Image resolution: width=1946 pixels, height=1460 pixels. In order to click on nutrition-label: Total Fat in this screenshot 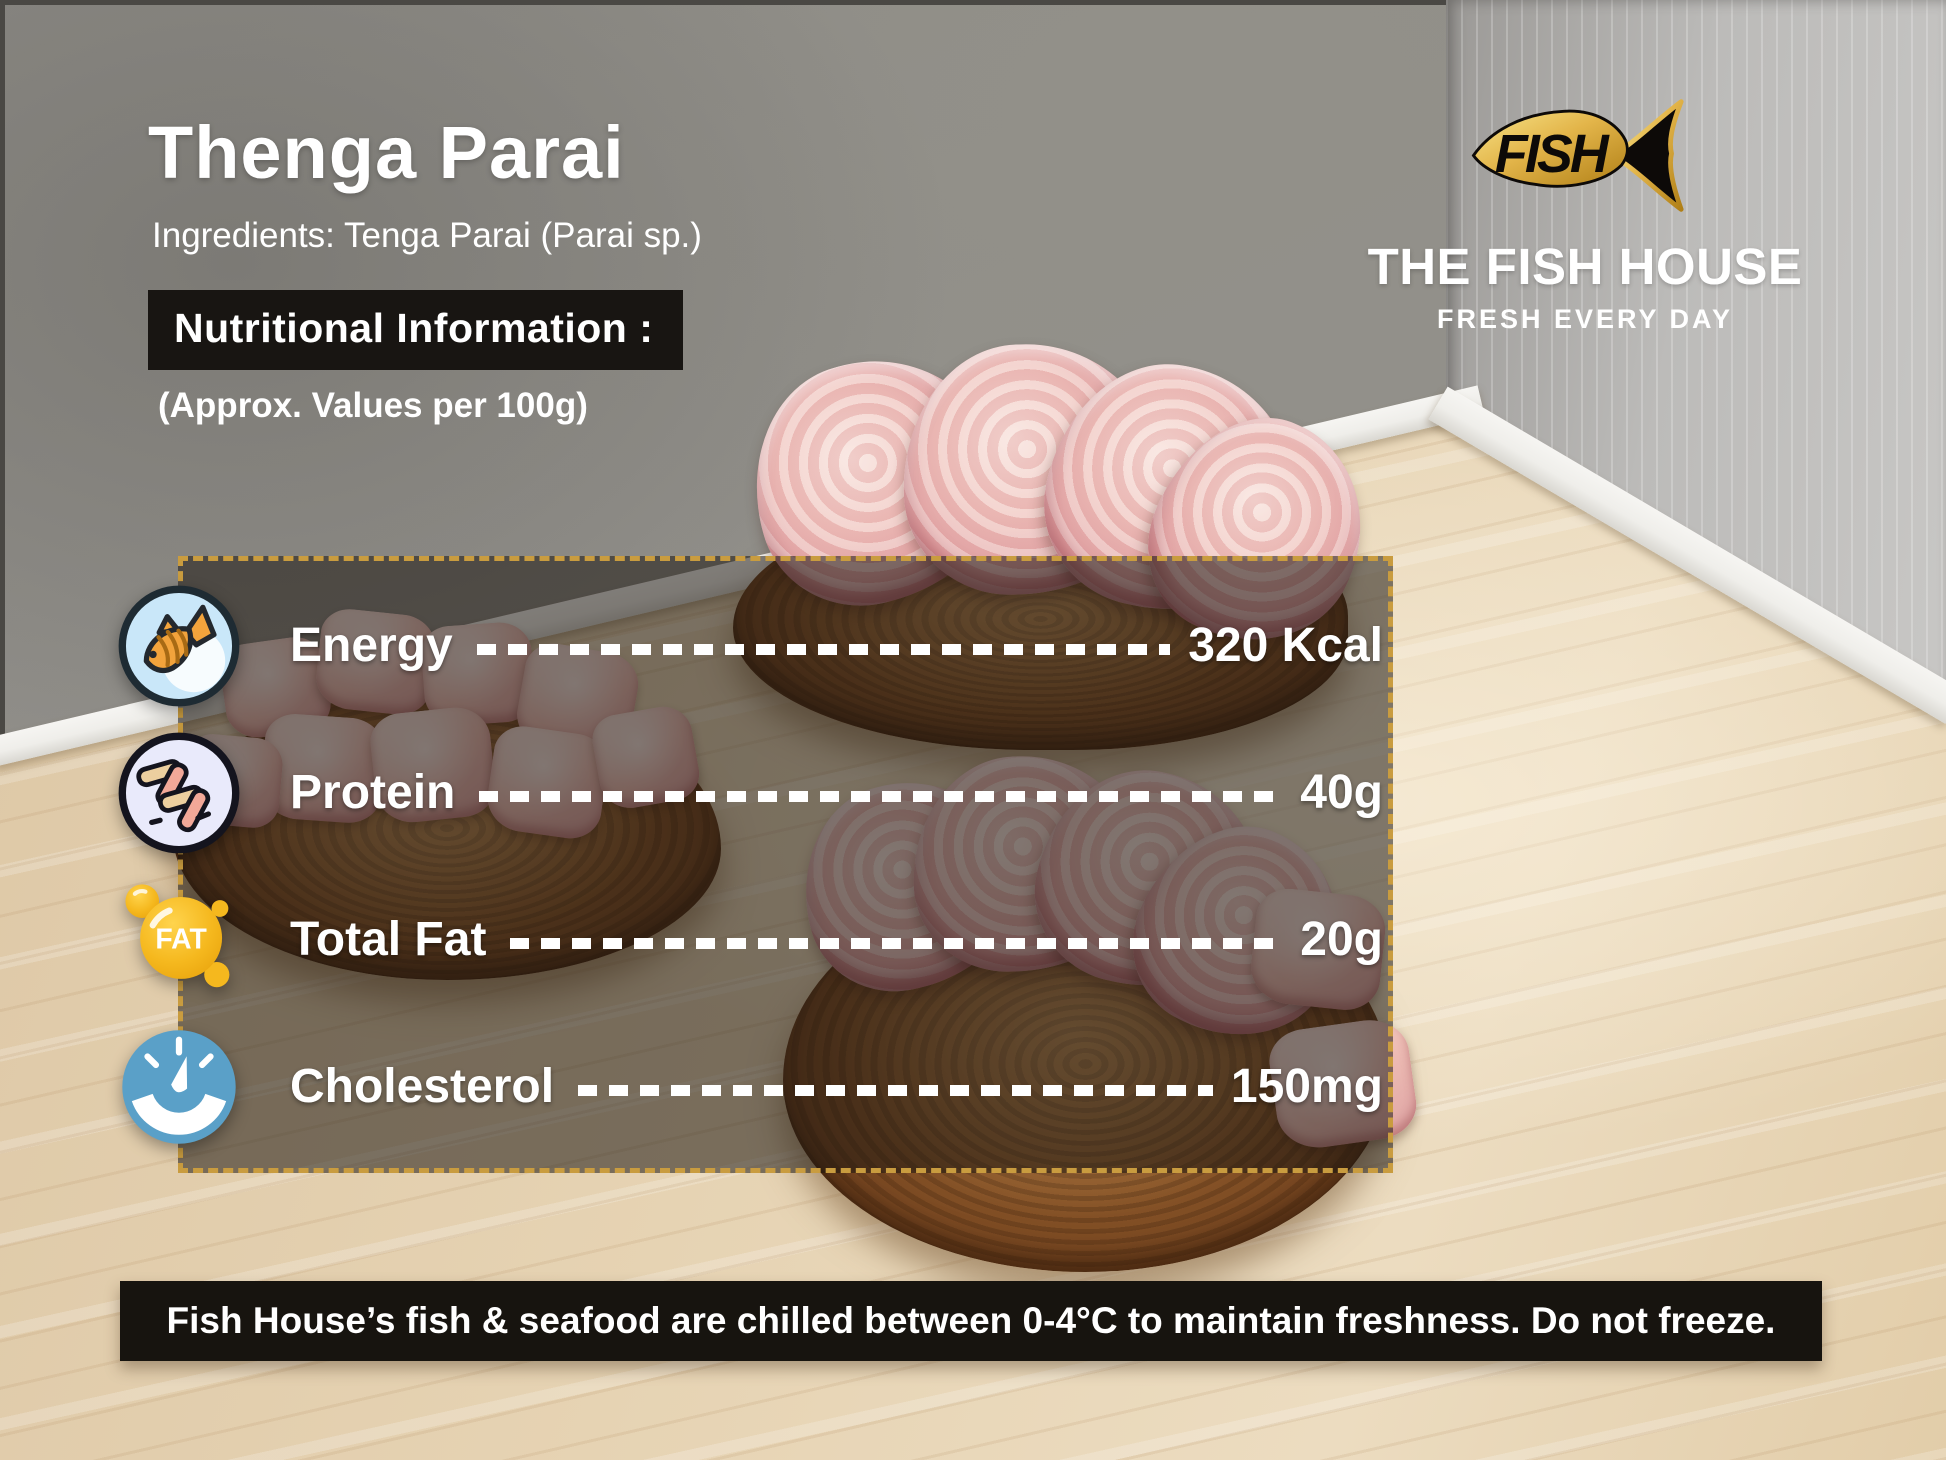, I will do `click(388, 939)`.